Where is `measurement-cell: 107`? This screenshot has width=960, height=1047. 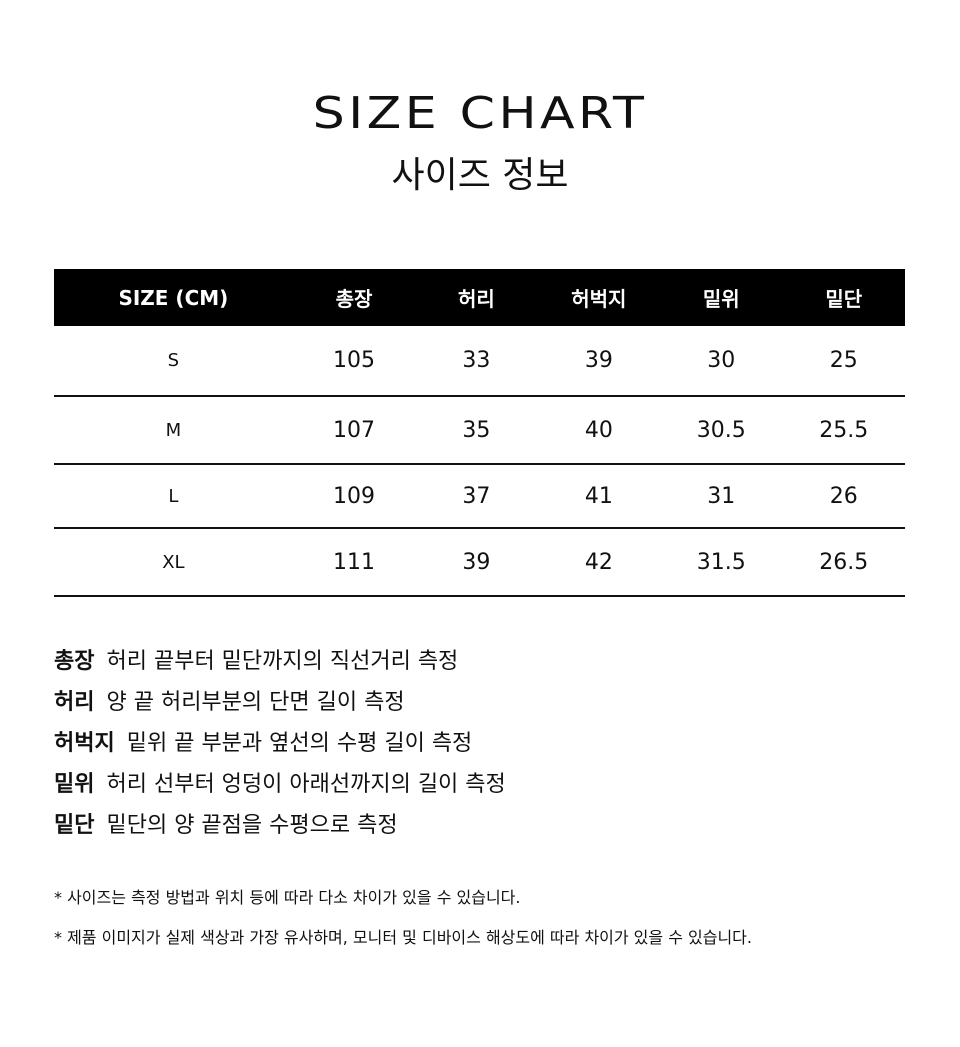
measurement-cell: 107 is located at coordinates (354, 430).